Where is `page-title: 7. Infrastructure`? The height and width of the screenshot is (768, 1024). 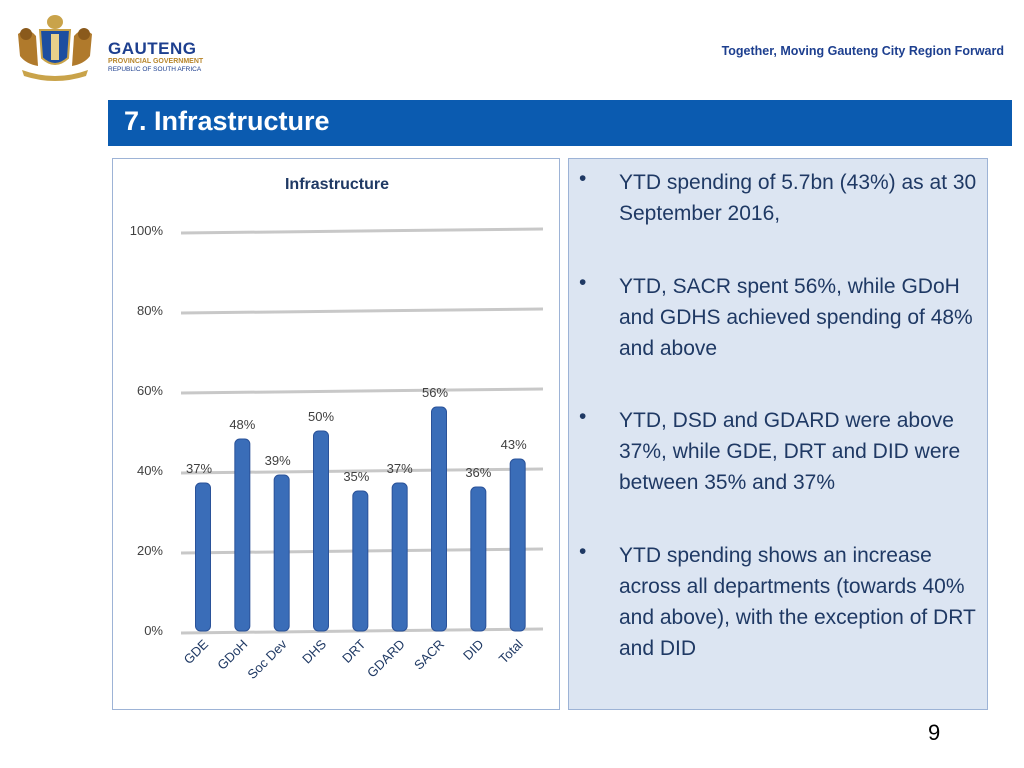
page-title: 7. Infrastructure is located at coordinates (227, 121).